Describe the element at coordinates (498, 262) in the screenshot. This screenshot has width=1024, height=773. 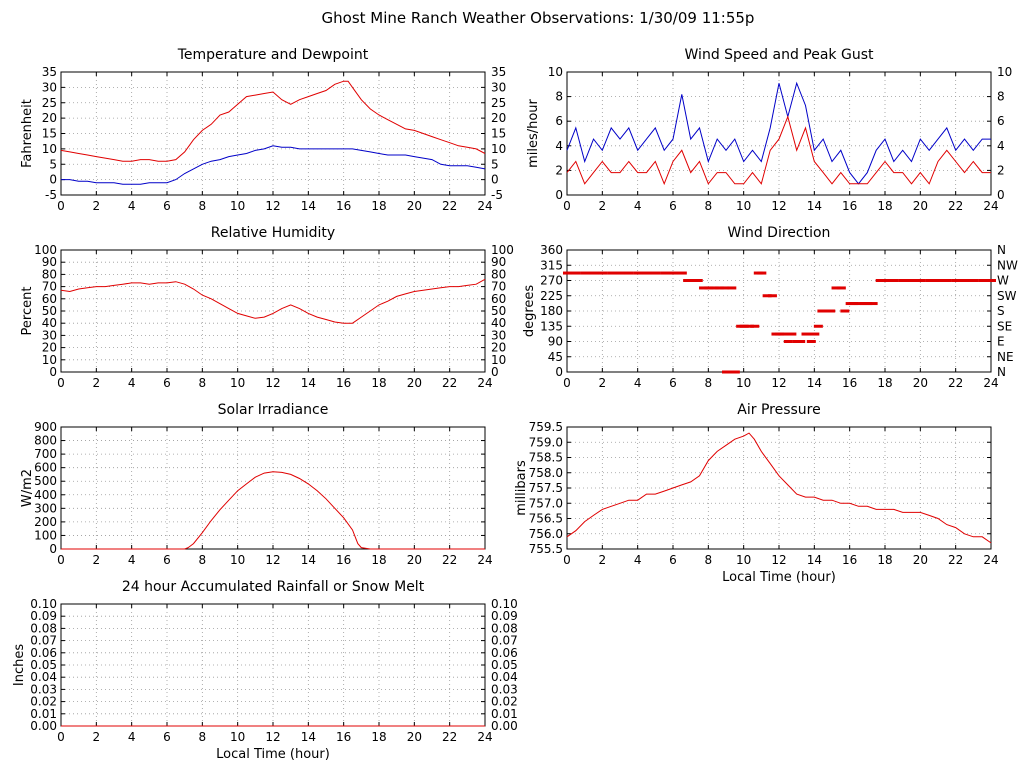
I see `y-tick-label-right: 90` at that location.